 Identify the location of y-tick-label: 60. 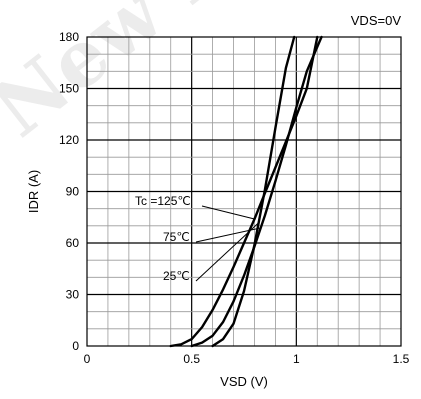
(73, 243).